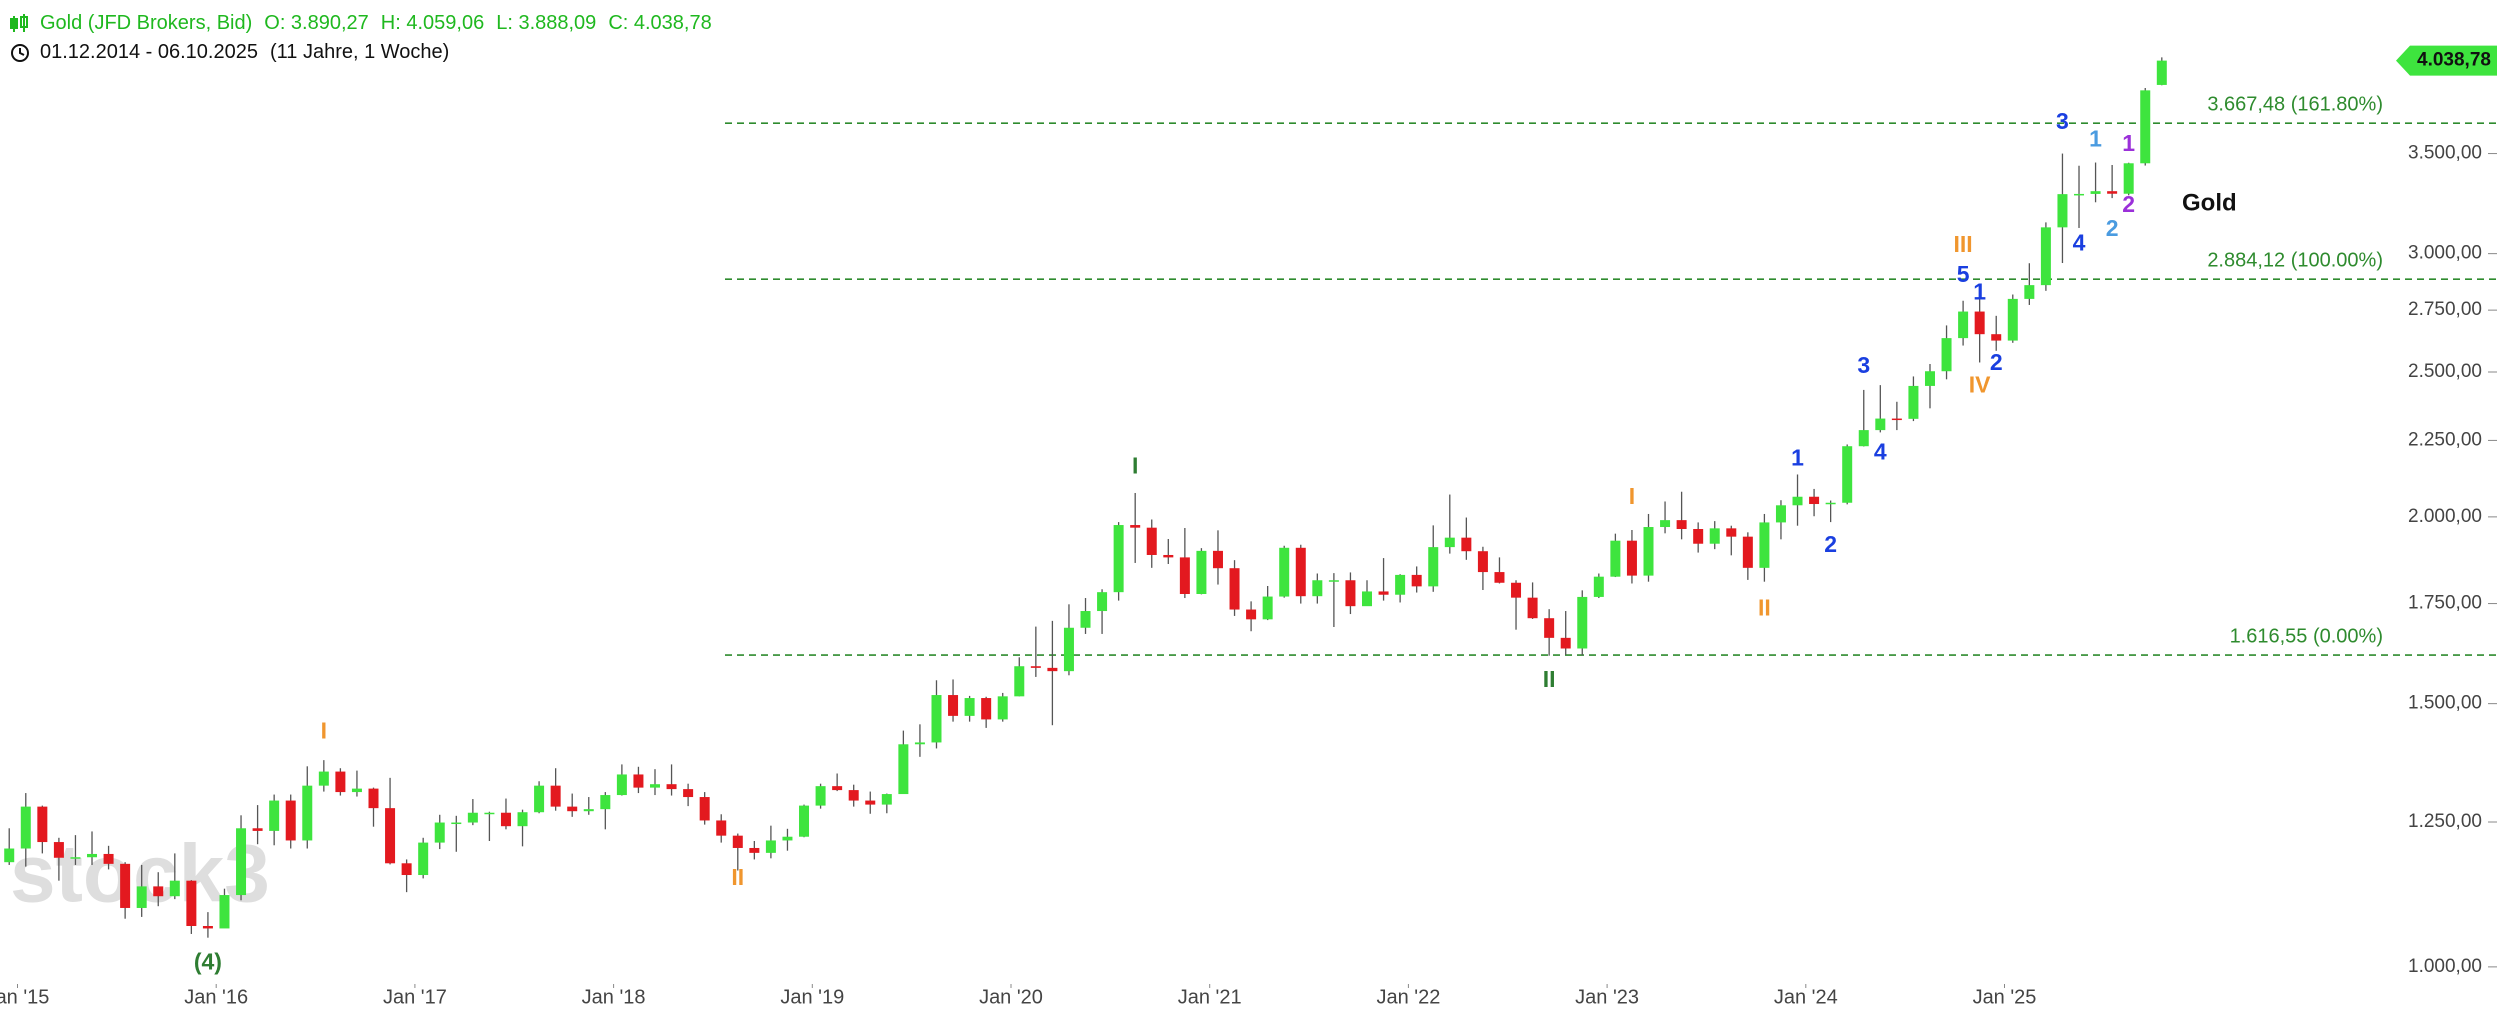  What do you see at coordinates (2295, 260) in the screenshot?
I see `level-label: 2.884,12 (100.00%)` at bounding box center [2295, 260].